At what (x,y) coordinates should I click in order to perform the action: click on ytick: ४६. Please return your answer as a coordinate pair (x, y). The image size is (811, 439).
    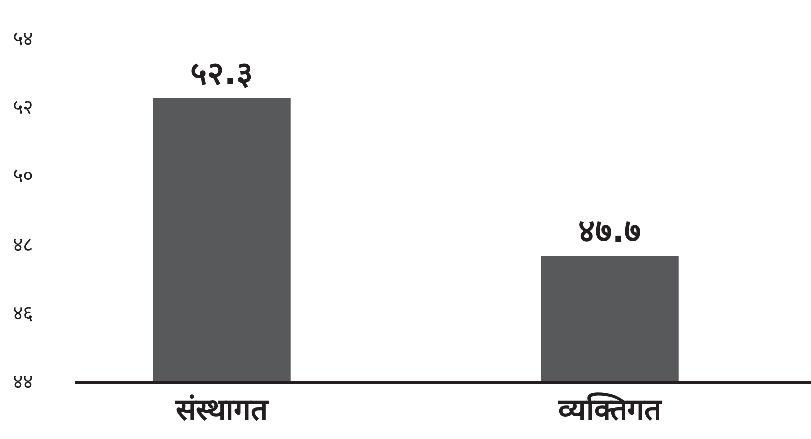
    Looking at the image, I should click on (23, 312).